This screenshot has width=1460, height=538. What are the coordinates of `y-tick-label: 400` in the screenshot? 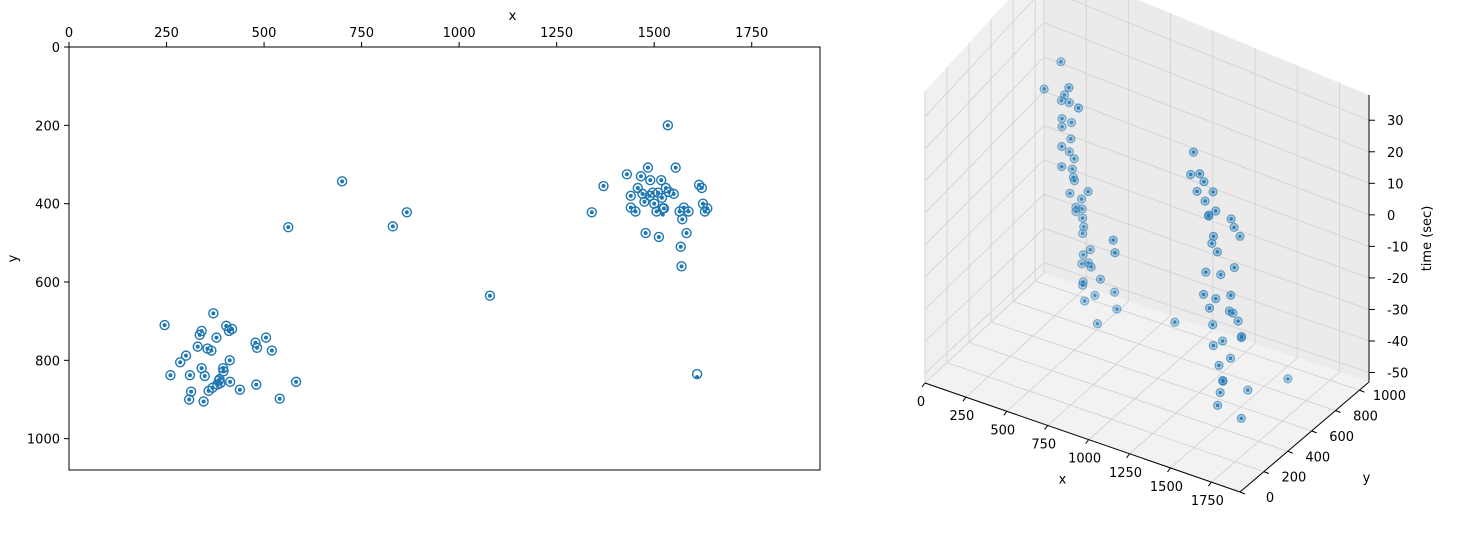 It's located at (1317, 457).